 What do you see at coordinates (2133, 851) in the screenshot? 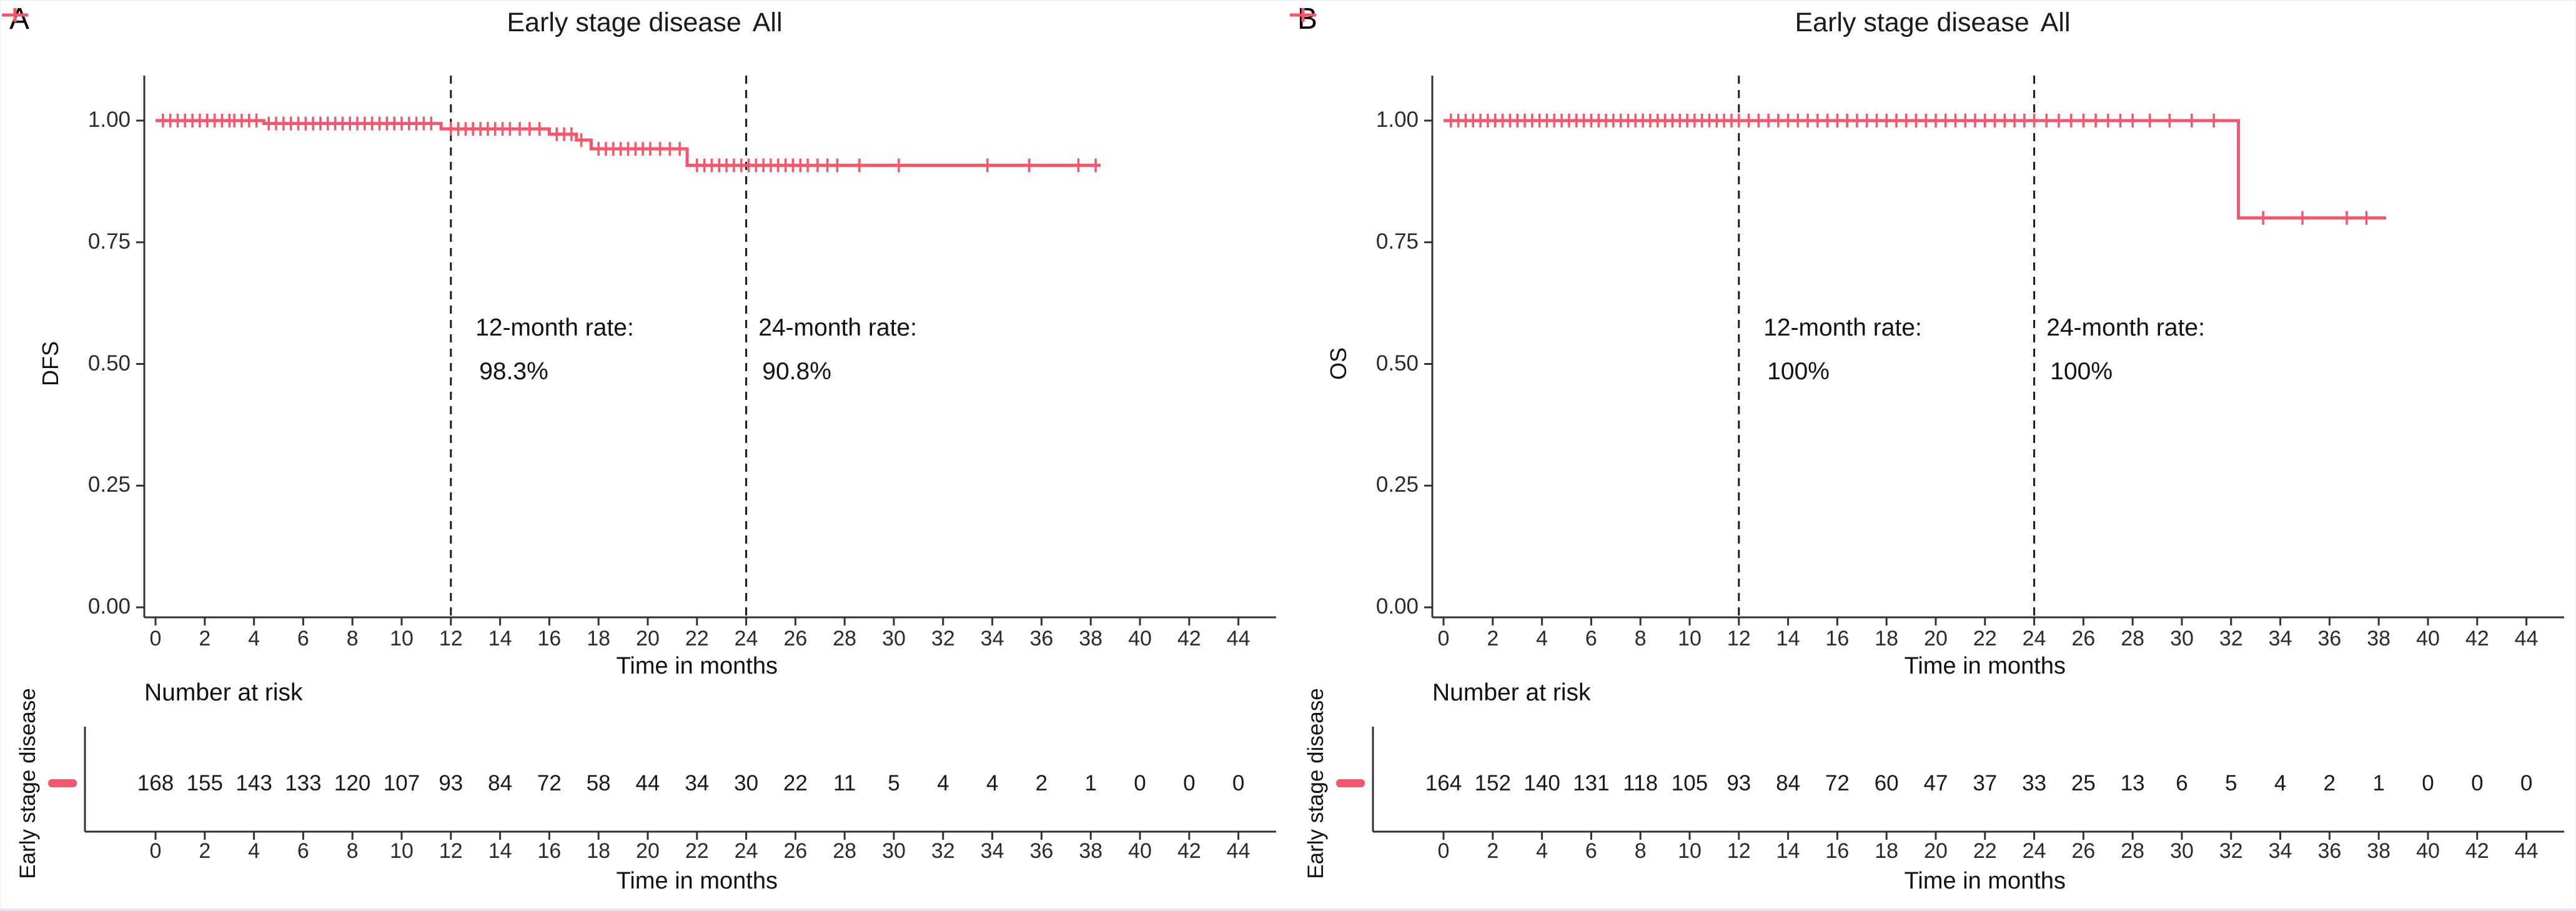
I see `risk-tick-label: 28` at bounding box center [2133, 851].